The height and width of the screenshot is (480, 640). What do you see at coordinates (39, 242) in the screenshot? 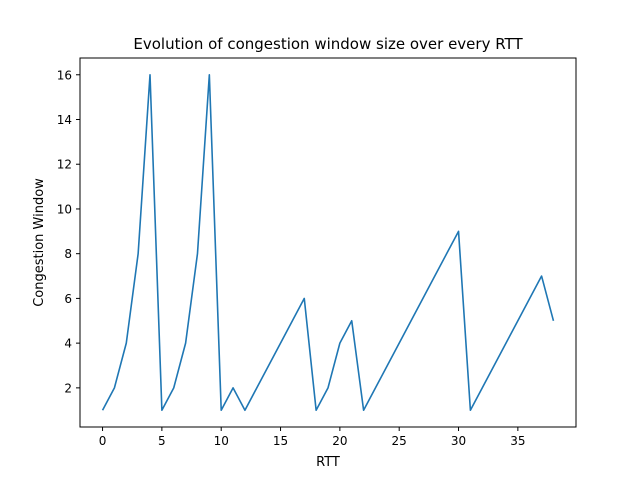
I see `y-axis-label: Congestion Window` at bounding box center [39, 242].